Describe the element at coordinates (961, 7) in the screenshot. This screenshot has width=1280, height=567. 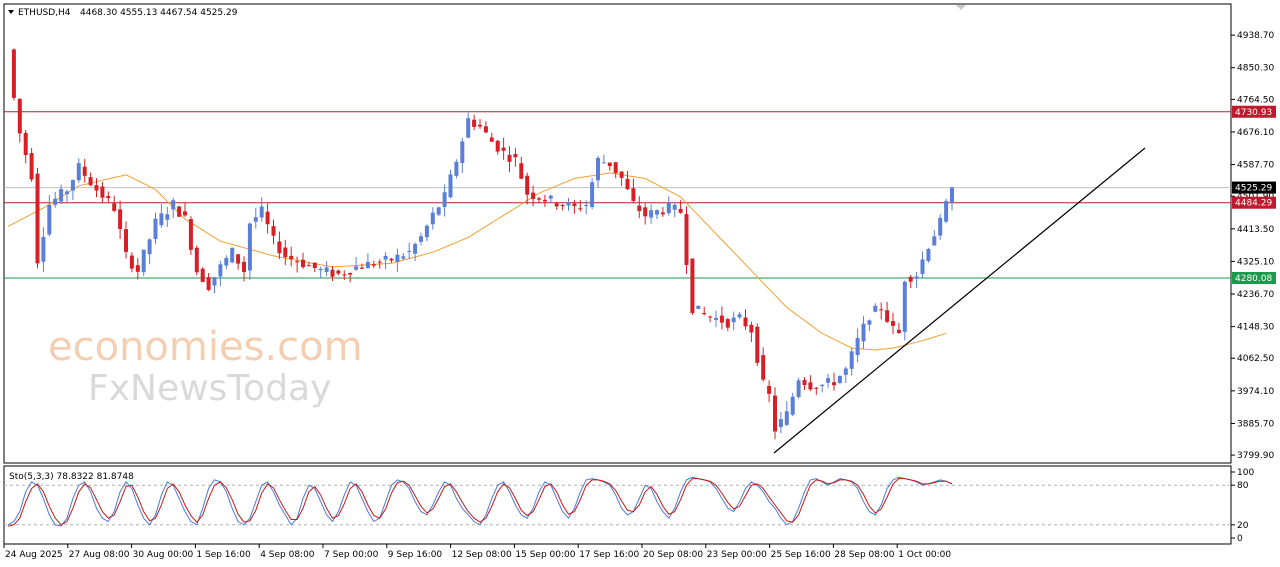
I see `chart-shift-marker-icon` at that location.